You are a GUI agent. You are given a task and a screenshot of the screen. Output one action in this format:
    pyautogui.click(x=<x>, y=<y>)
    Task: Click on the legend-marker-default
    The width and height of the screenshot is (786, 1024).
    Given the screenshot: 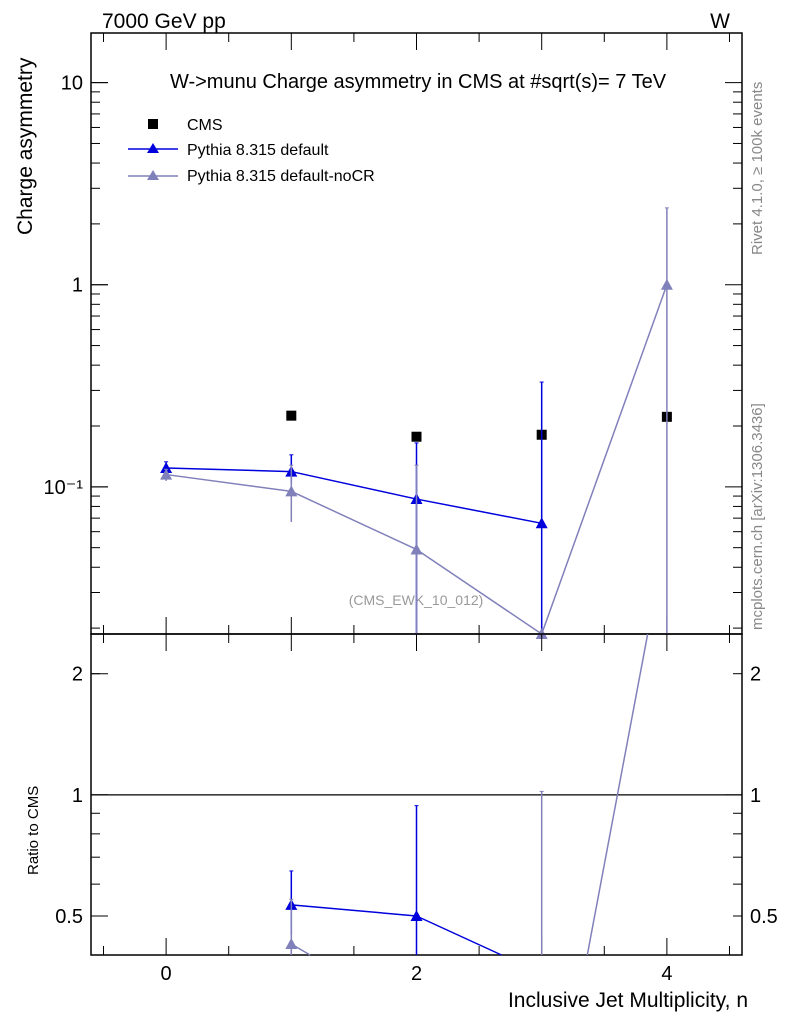 What is the action you would take?
    pyautogui.click(x=153, y=148)
    